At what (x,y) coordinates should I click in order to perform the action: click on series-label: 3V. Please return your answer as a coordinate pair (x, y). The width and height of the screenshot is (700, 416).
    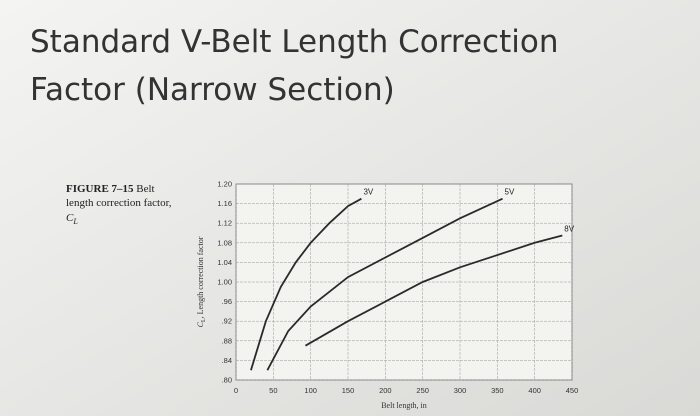
    Looking at the image, I should click on (368, 192).